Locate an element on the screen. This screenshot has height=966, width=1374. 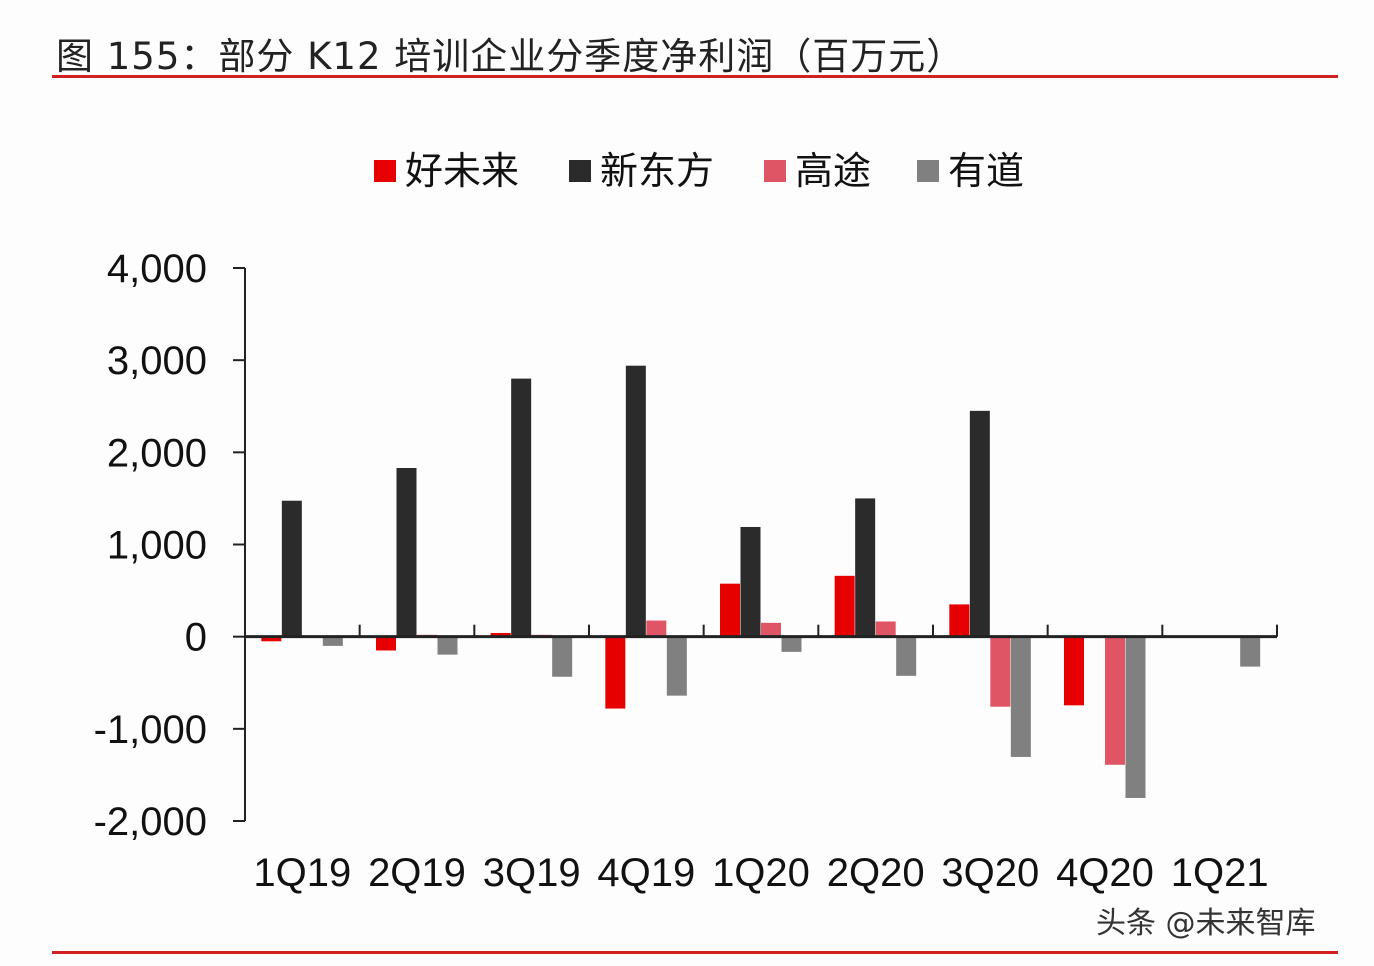
figure-title: 图 155：部分 K12 培训企业分季度净利润（百万元） is located at coordinates (510, 56).